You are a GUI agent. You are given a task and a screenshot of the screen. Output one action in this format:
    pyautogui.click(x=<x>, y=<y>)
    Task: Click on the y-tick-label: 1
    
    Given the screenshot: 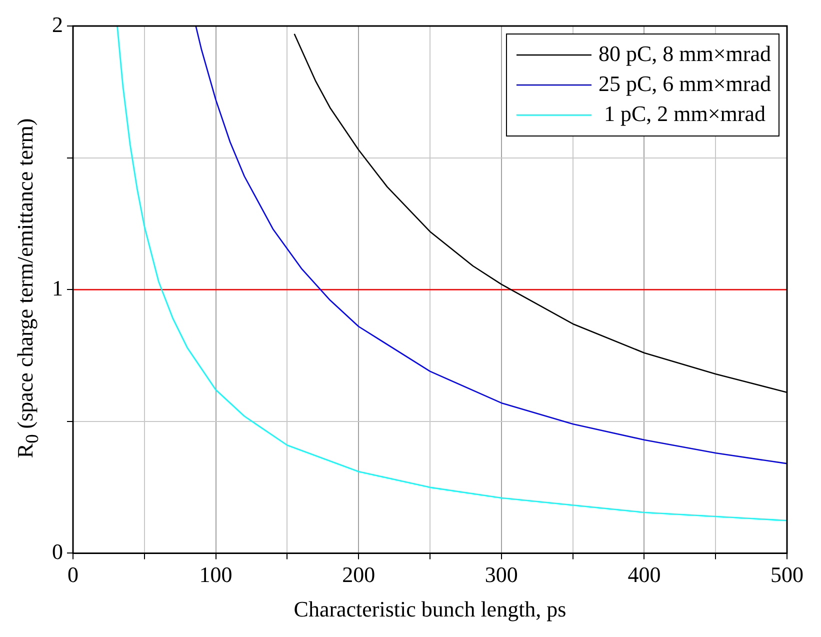 What is the action you would take?
    pyautogui.click(x=57, y=287)
    